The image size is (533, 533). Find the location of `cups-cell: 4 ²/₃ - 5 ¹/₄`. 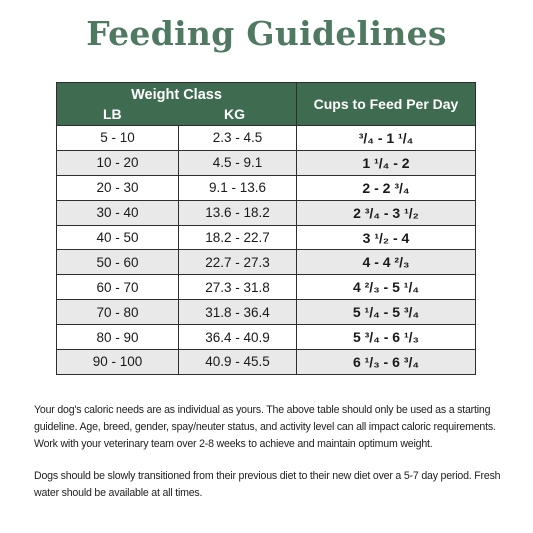

cups-cell: 4 ²/₃ - 5 ¹/₄ is located at coordinates (386, 287).